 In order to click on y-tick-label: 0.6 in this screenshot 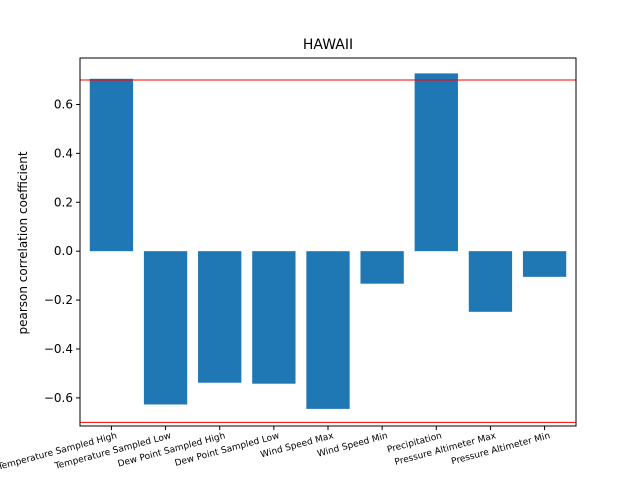, I will do `click(63, 104)`.